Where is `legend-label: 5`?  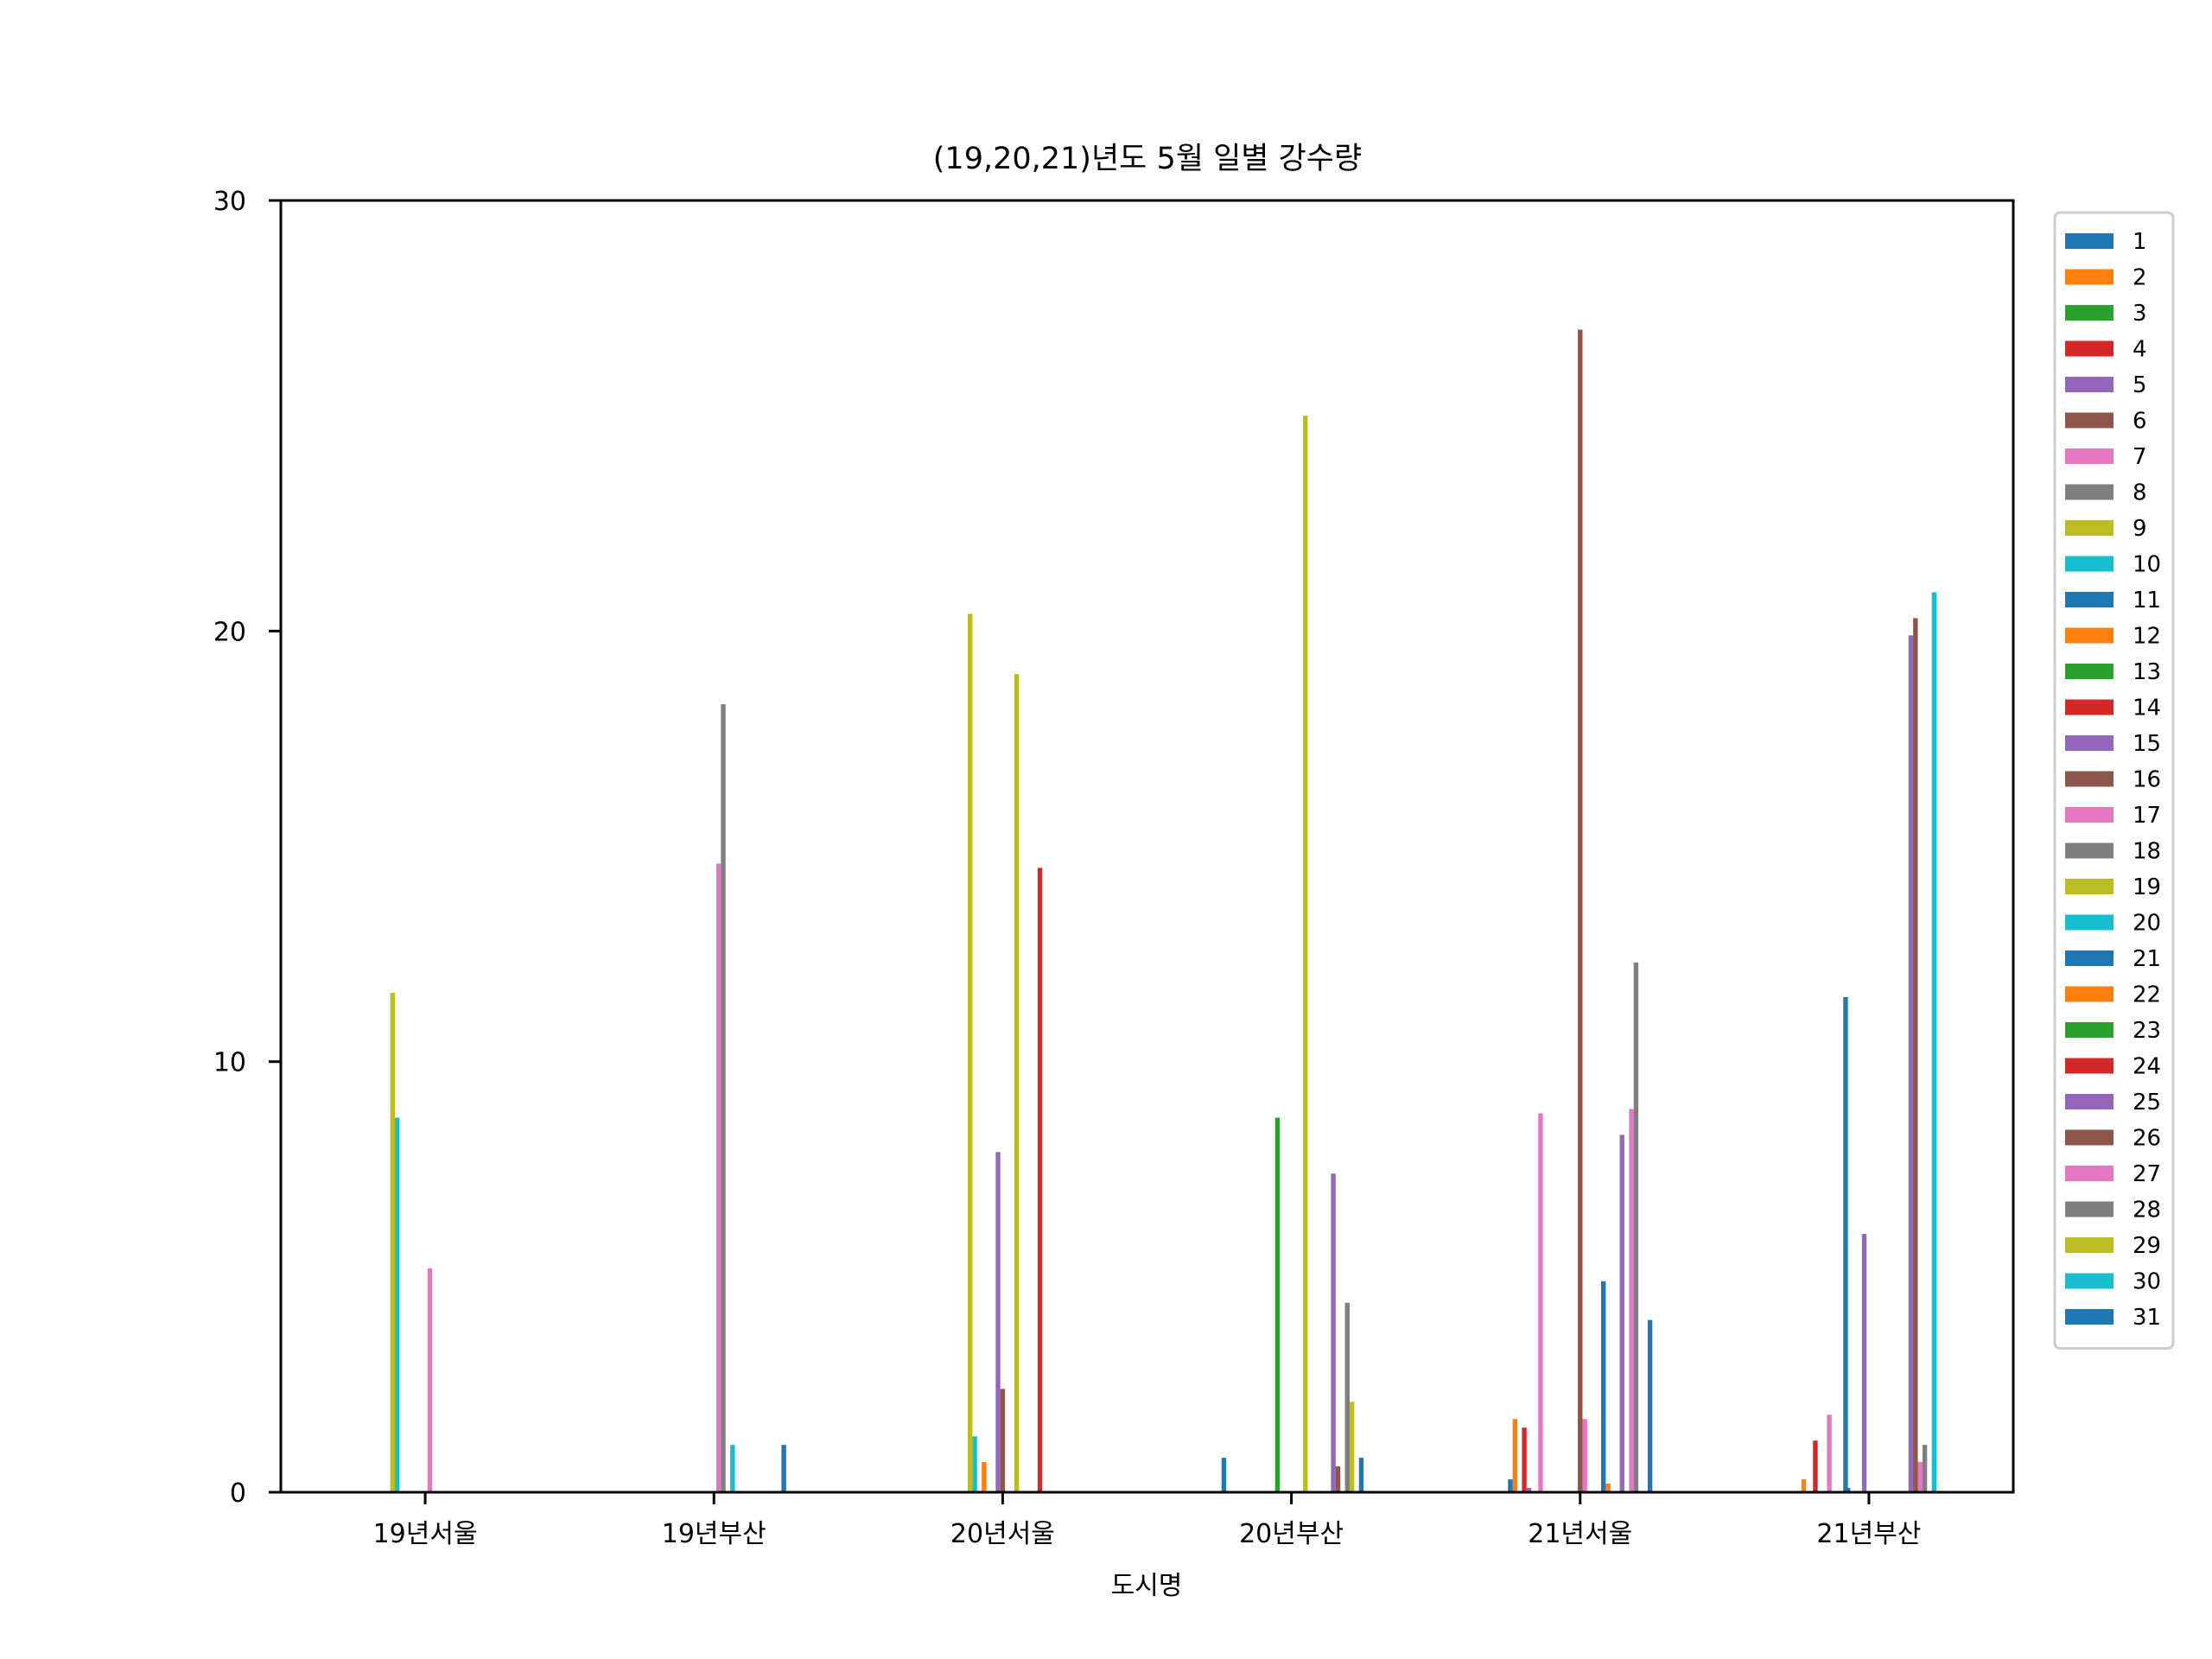
legend-label: 5 is located at coordinates (2140, 385).